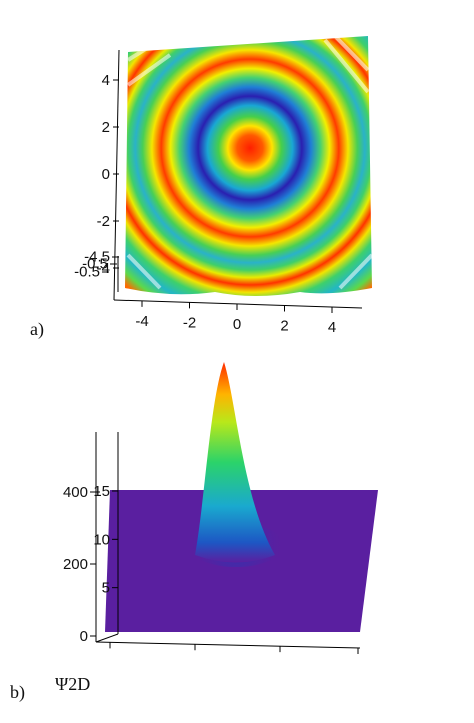 The height and width of the screenshot is (723, 474). Describe the element at coordinates (97, 257) in the screenshot. I see `z-tick-label: -4.5` at that location.